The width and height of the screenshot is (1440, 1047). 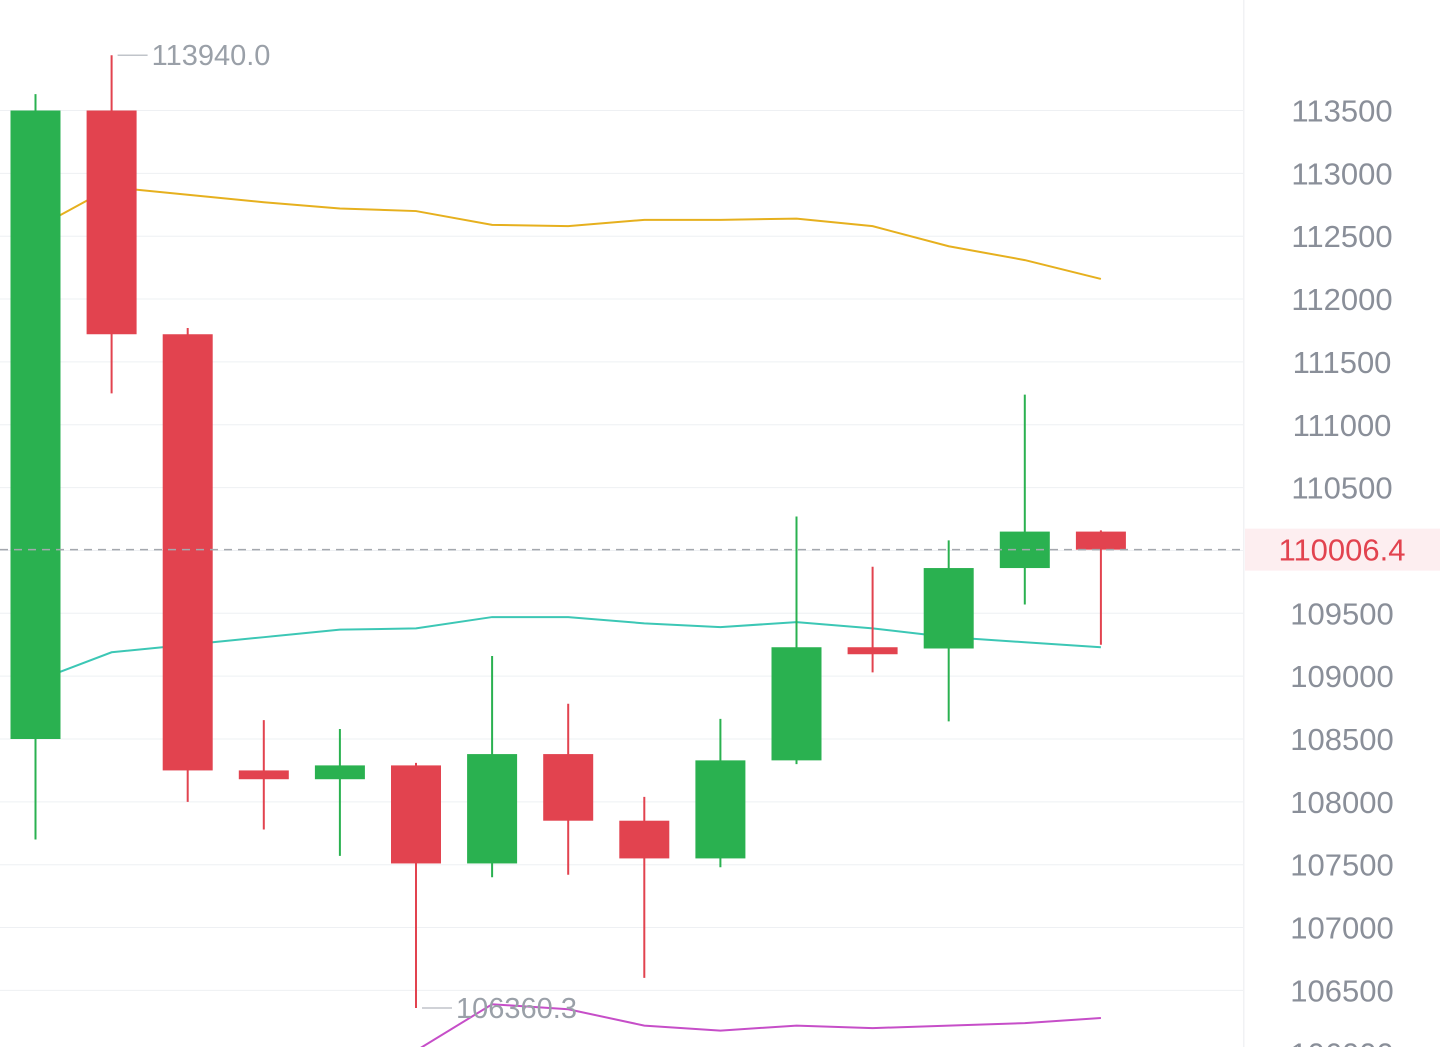 I want to click on y-tick-label: 111500, so click(x=1342, y=362).